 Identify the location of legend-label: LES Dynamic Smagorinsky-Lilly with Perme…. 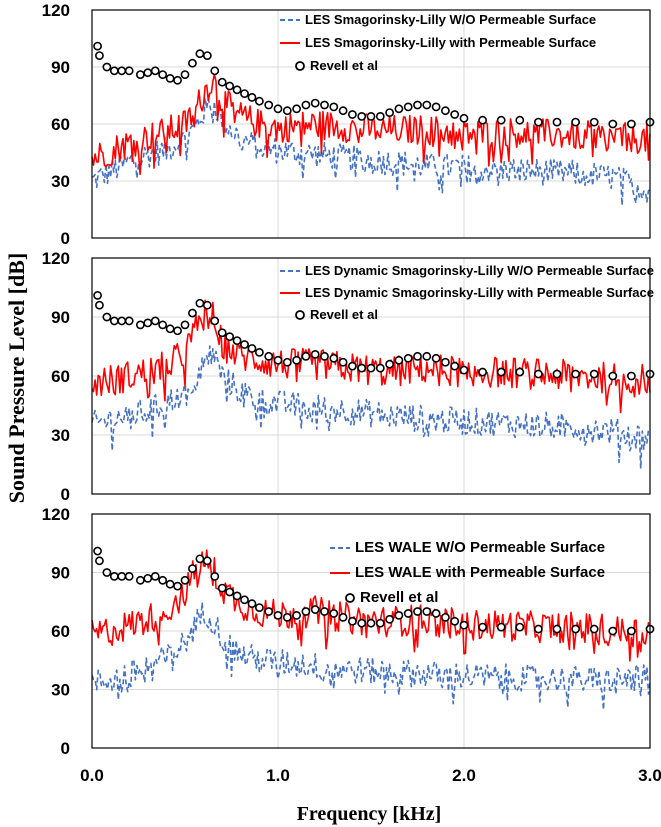
(479, 292).